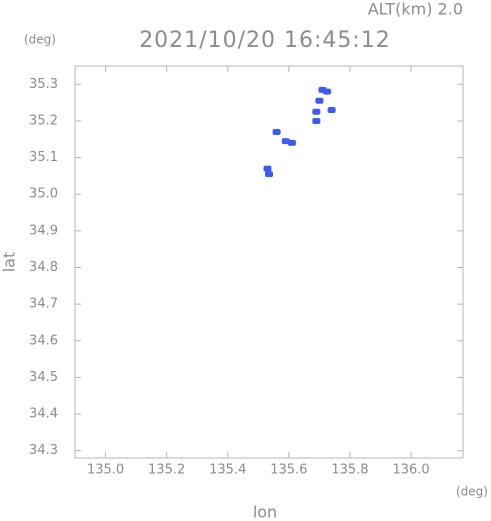 Image resolution: width=491 pixels, height=521 pixels. What do you see at coordinates (227, 470) in the screenshot?
I see `x-tick-label: 135.4` at bounding box center [227, 470].